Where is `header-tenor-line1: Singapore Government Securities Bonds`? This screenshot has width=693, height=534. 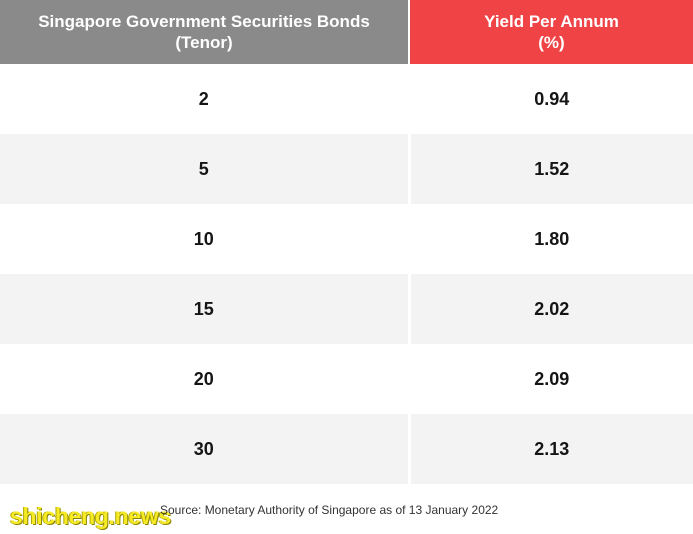
header-tenor-line1: Singapore Government Securities Bonds is located at coordinates (204, 21).